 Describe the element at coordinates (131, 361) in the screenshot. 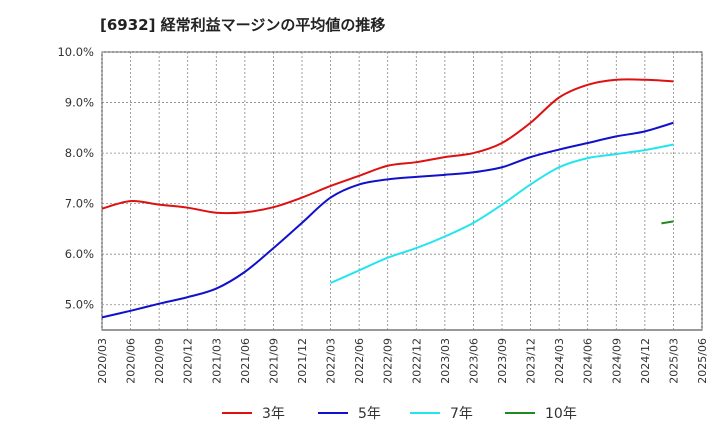

I see `x-tick-label: 2020/06` at that location.